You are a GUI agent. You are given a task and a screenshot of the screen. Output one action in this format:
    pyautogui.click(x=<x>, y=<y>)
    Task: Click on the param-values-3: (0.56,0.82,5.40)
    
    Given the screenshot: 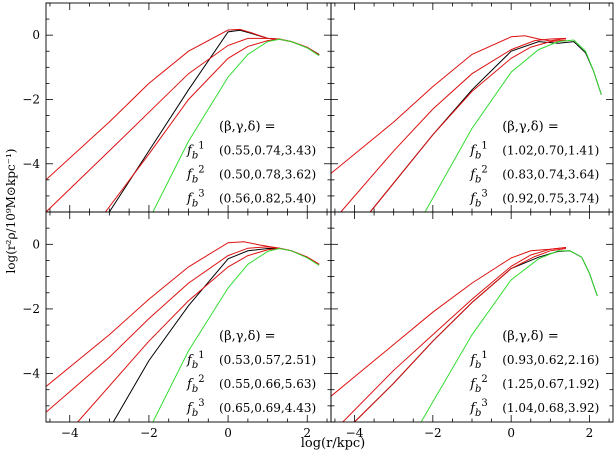 What is the action you would take?
    pyautogui.click(x=267, y=198)
    